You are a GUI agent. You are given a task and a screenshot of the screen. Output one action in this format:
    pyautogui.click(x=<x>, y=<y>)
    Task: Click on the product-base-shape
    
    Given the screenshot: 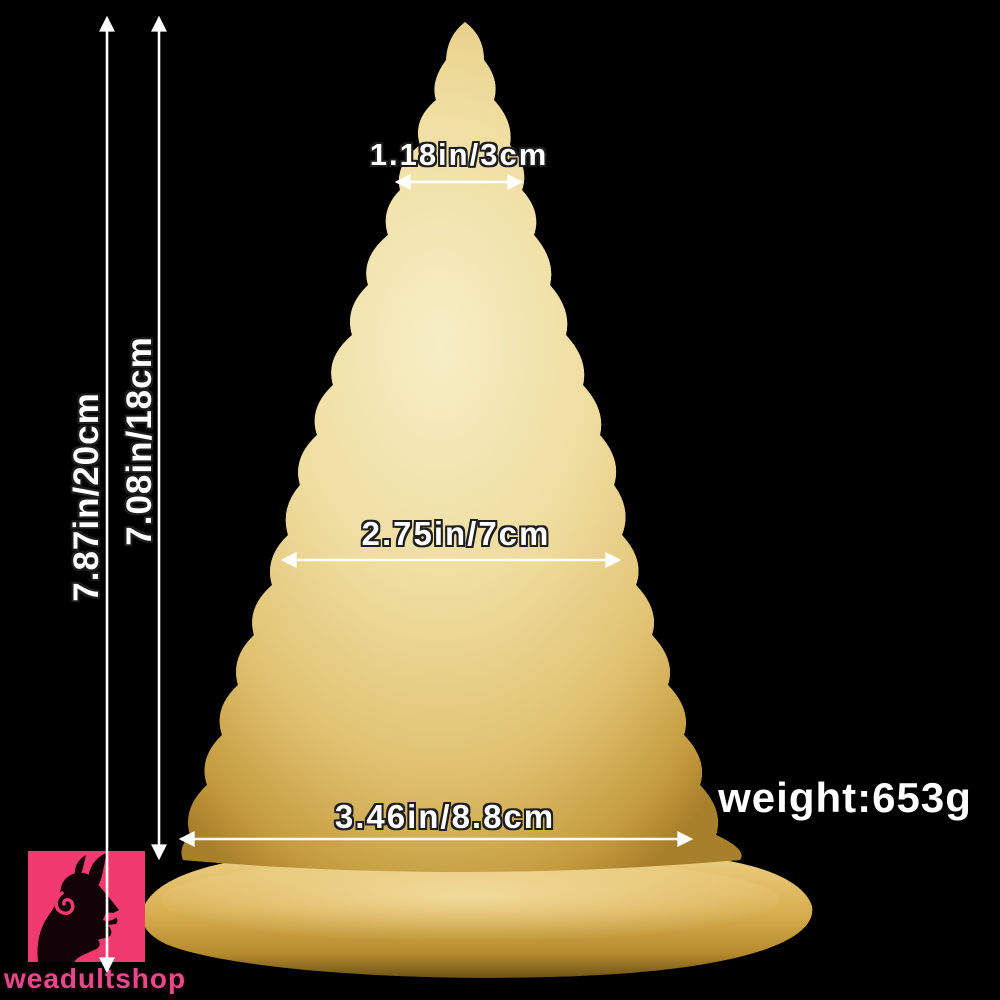 What is the action you would take?
    pyautogui.click(x=477, y=916)
    